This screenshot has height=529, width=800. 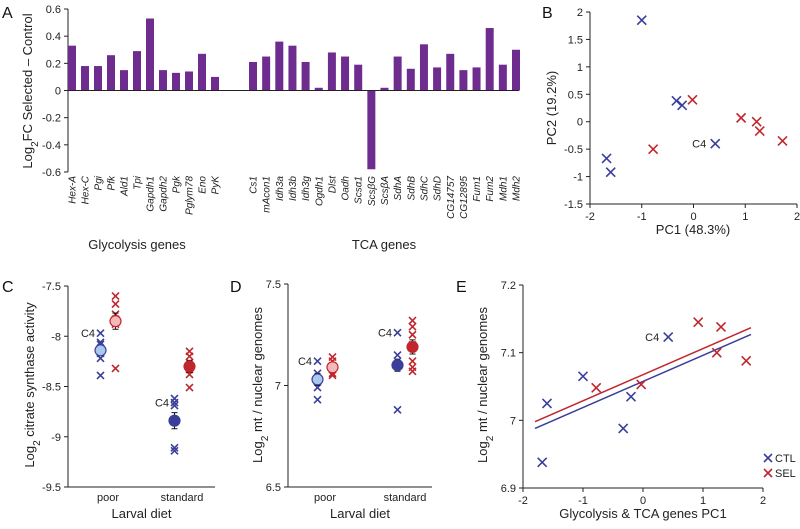 I want to click on y-tick-label: -1, so click(x=578, y=178).